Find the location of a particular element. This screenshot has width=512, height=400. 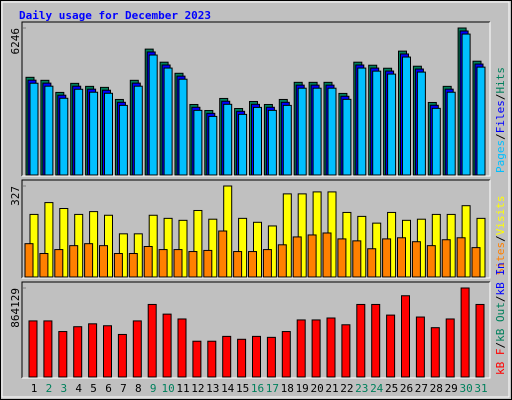

y-tick-label: 6246 is located at coordinates (15, 41).